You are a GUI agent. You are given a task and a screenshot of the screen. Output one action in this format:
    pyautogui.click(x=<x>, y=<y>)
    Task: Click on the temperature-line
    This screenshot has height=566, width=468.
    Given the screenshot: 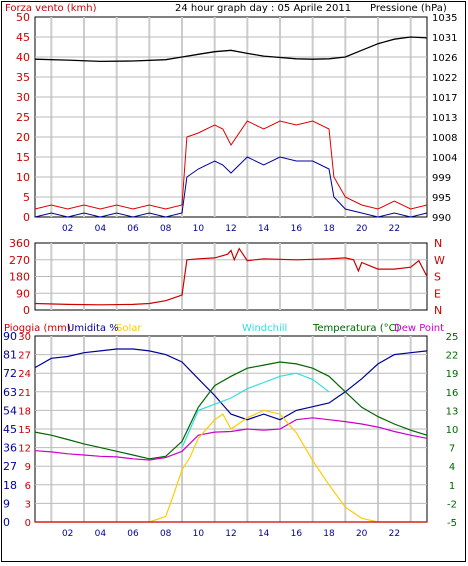 What is the action you would take?
    pyautogui.click(x=231, y=410)
    